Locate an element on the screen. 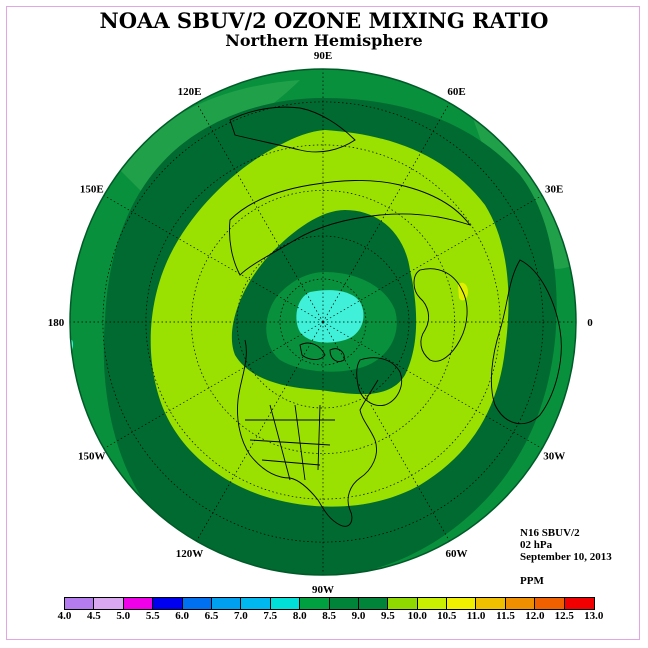 The width and height of the screenshot is (648, 648). longitude-label-0: 0 is located at coordinates (590, 323).